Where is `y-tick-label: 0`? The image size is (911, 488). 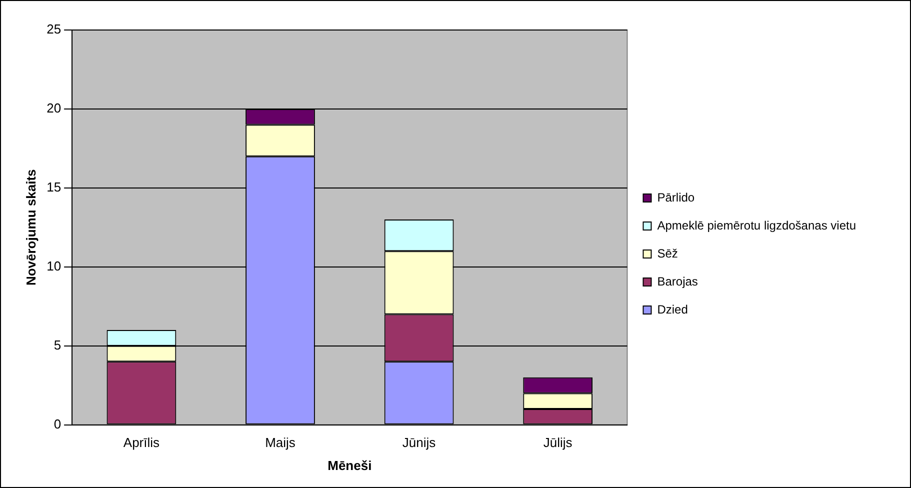
y-tick-label: 0 is located at coordinates (58, 424).